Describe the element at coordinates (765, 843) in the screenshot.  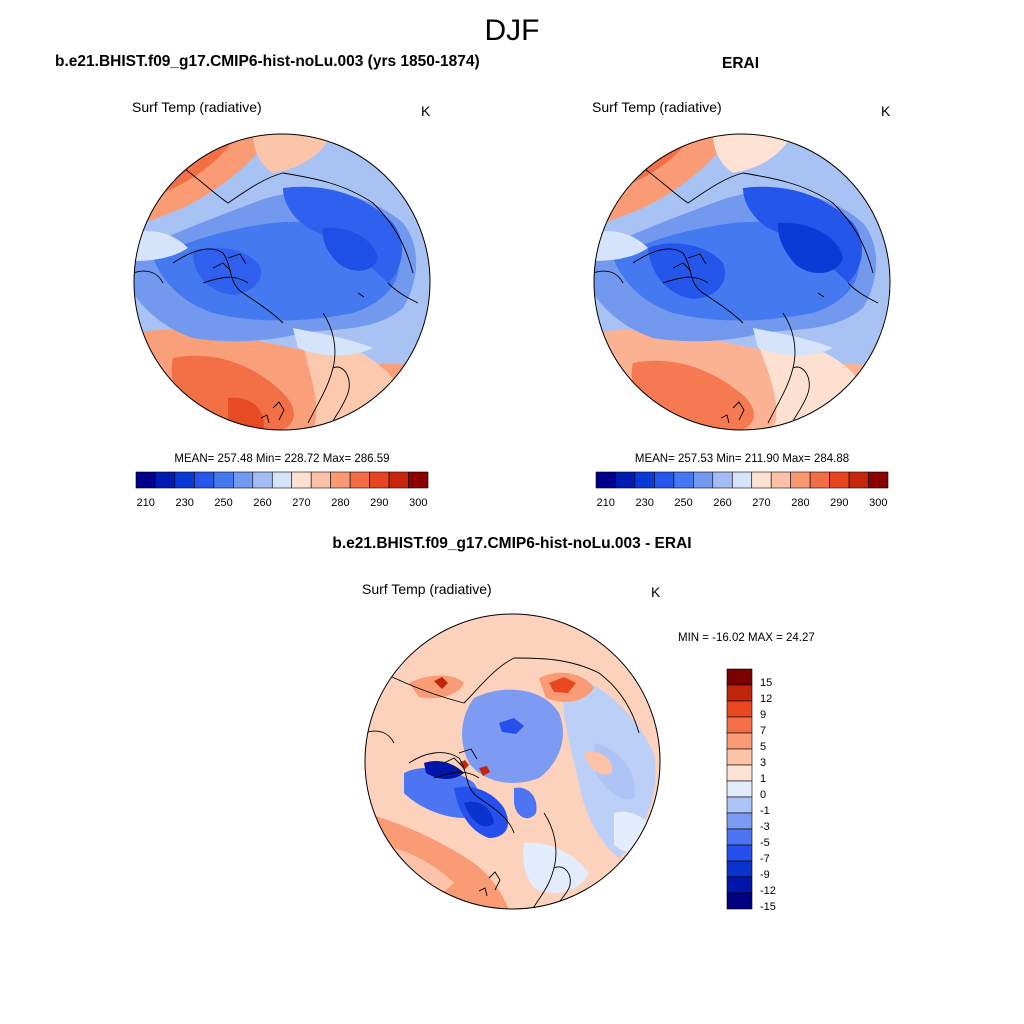
I see `colorbar-tick-label: -5` at that location.